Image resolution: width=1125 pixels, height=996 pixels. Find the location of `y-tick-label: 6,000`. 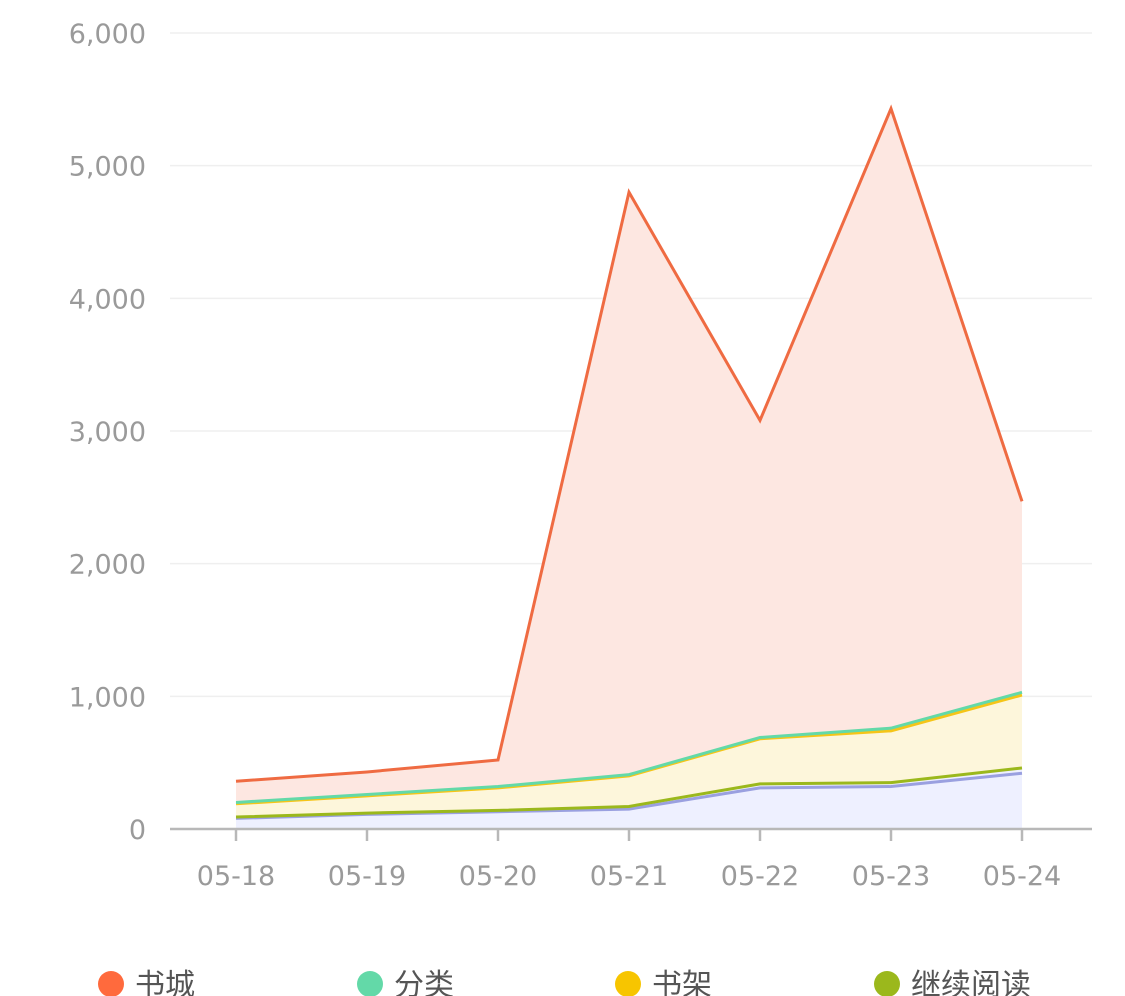

y-tick-label: 6,000 is located at coordinates (107, 34).